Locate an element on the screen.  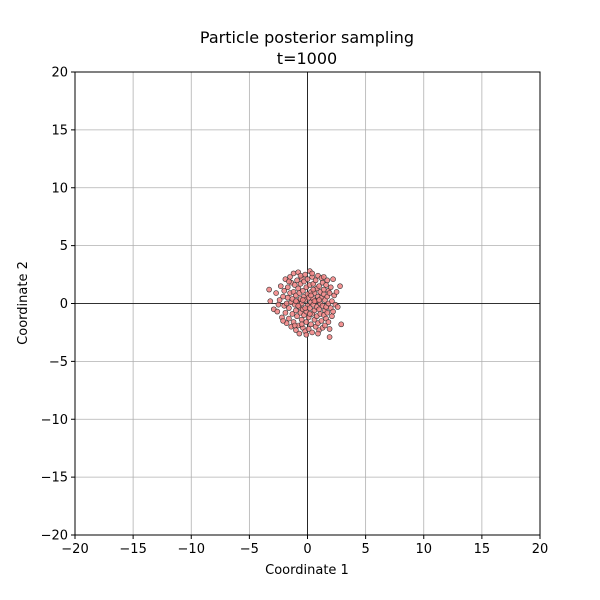
chart-title: Particle posterior sampling is located at coordinates (307, 37).